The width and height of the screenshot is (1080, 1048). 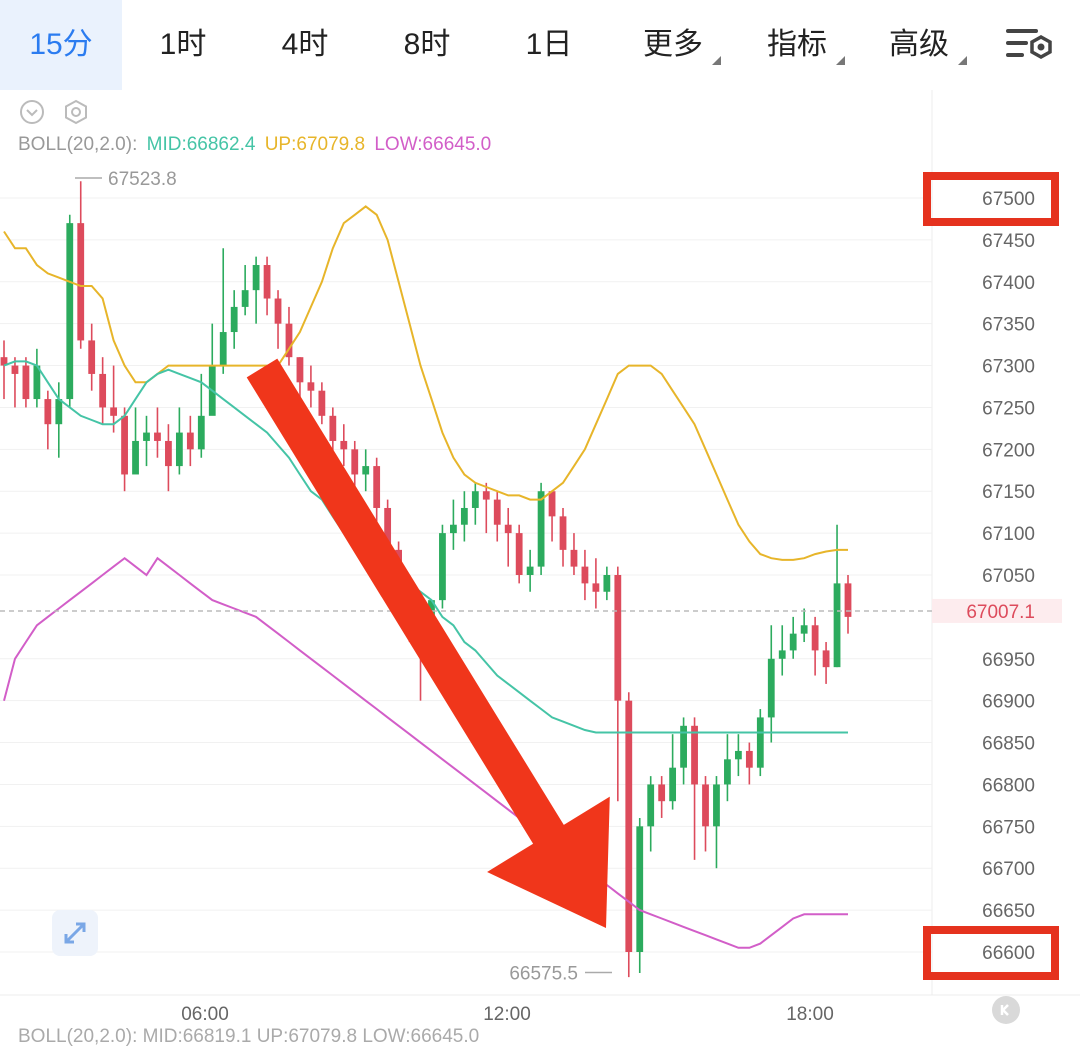 I want to click on y-tick-label: 67200, so click(x=1008, y=450).